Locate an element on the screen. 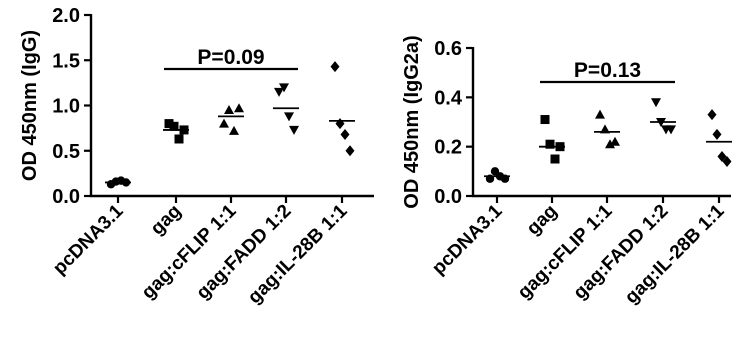 The width and height of the screenshot is (732, 345). y-tick-label: 1.0 is located at coordinates (66, 107).